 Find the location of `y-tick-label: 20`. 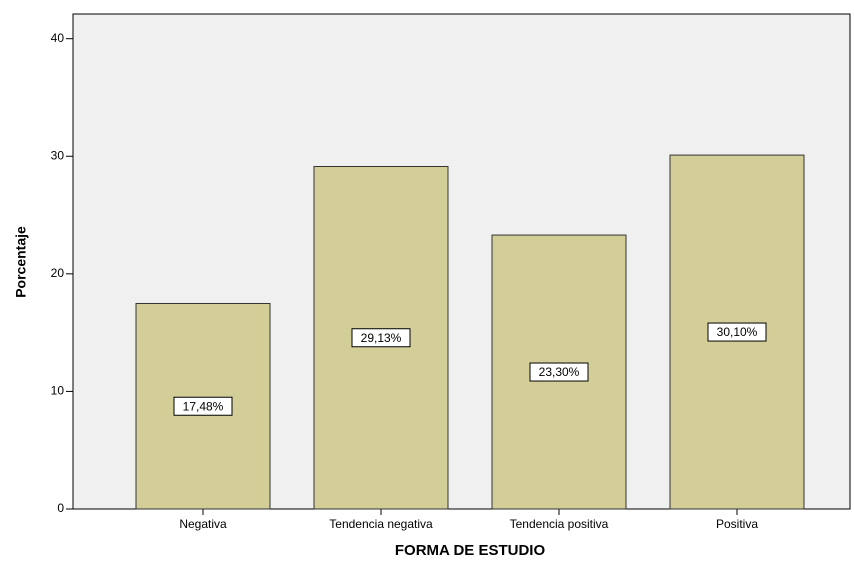

y-tick-label: 20 is located at coordinates (58, 273).